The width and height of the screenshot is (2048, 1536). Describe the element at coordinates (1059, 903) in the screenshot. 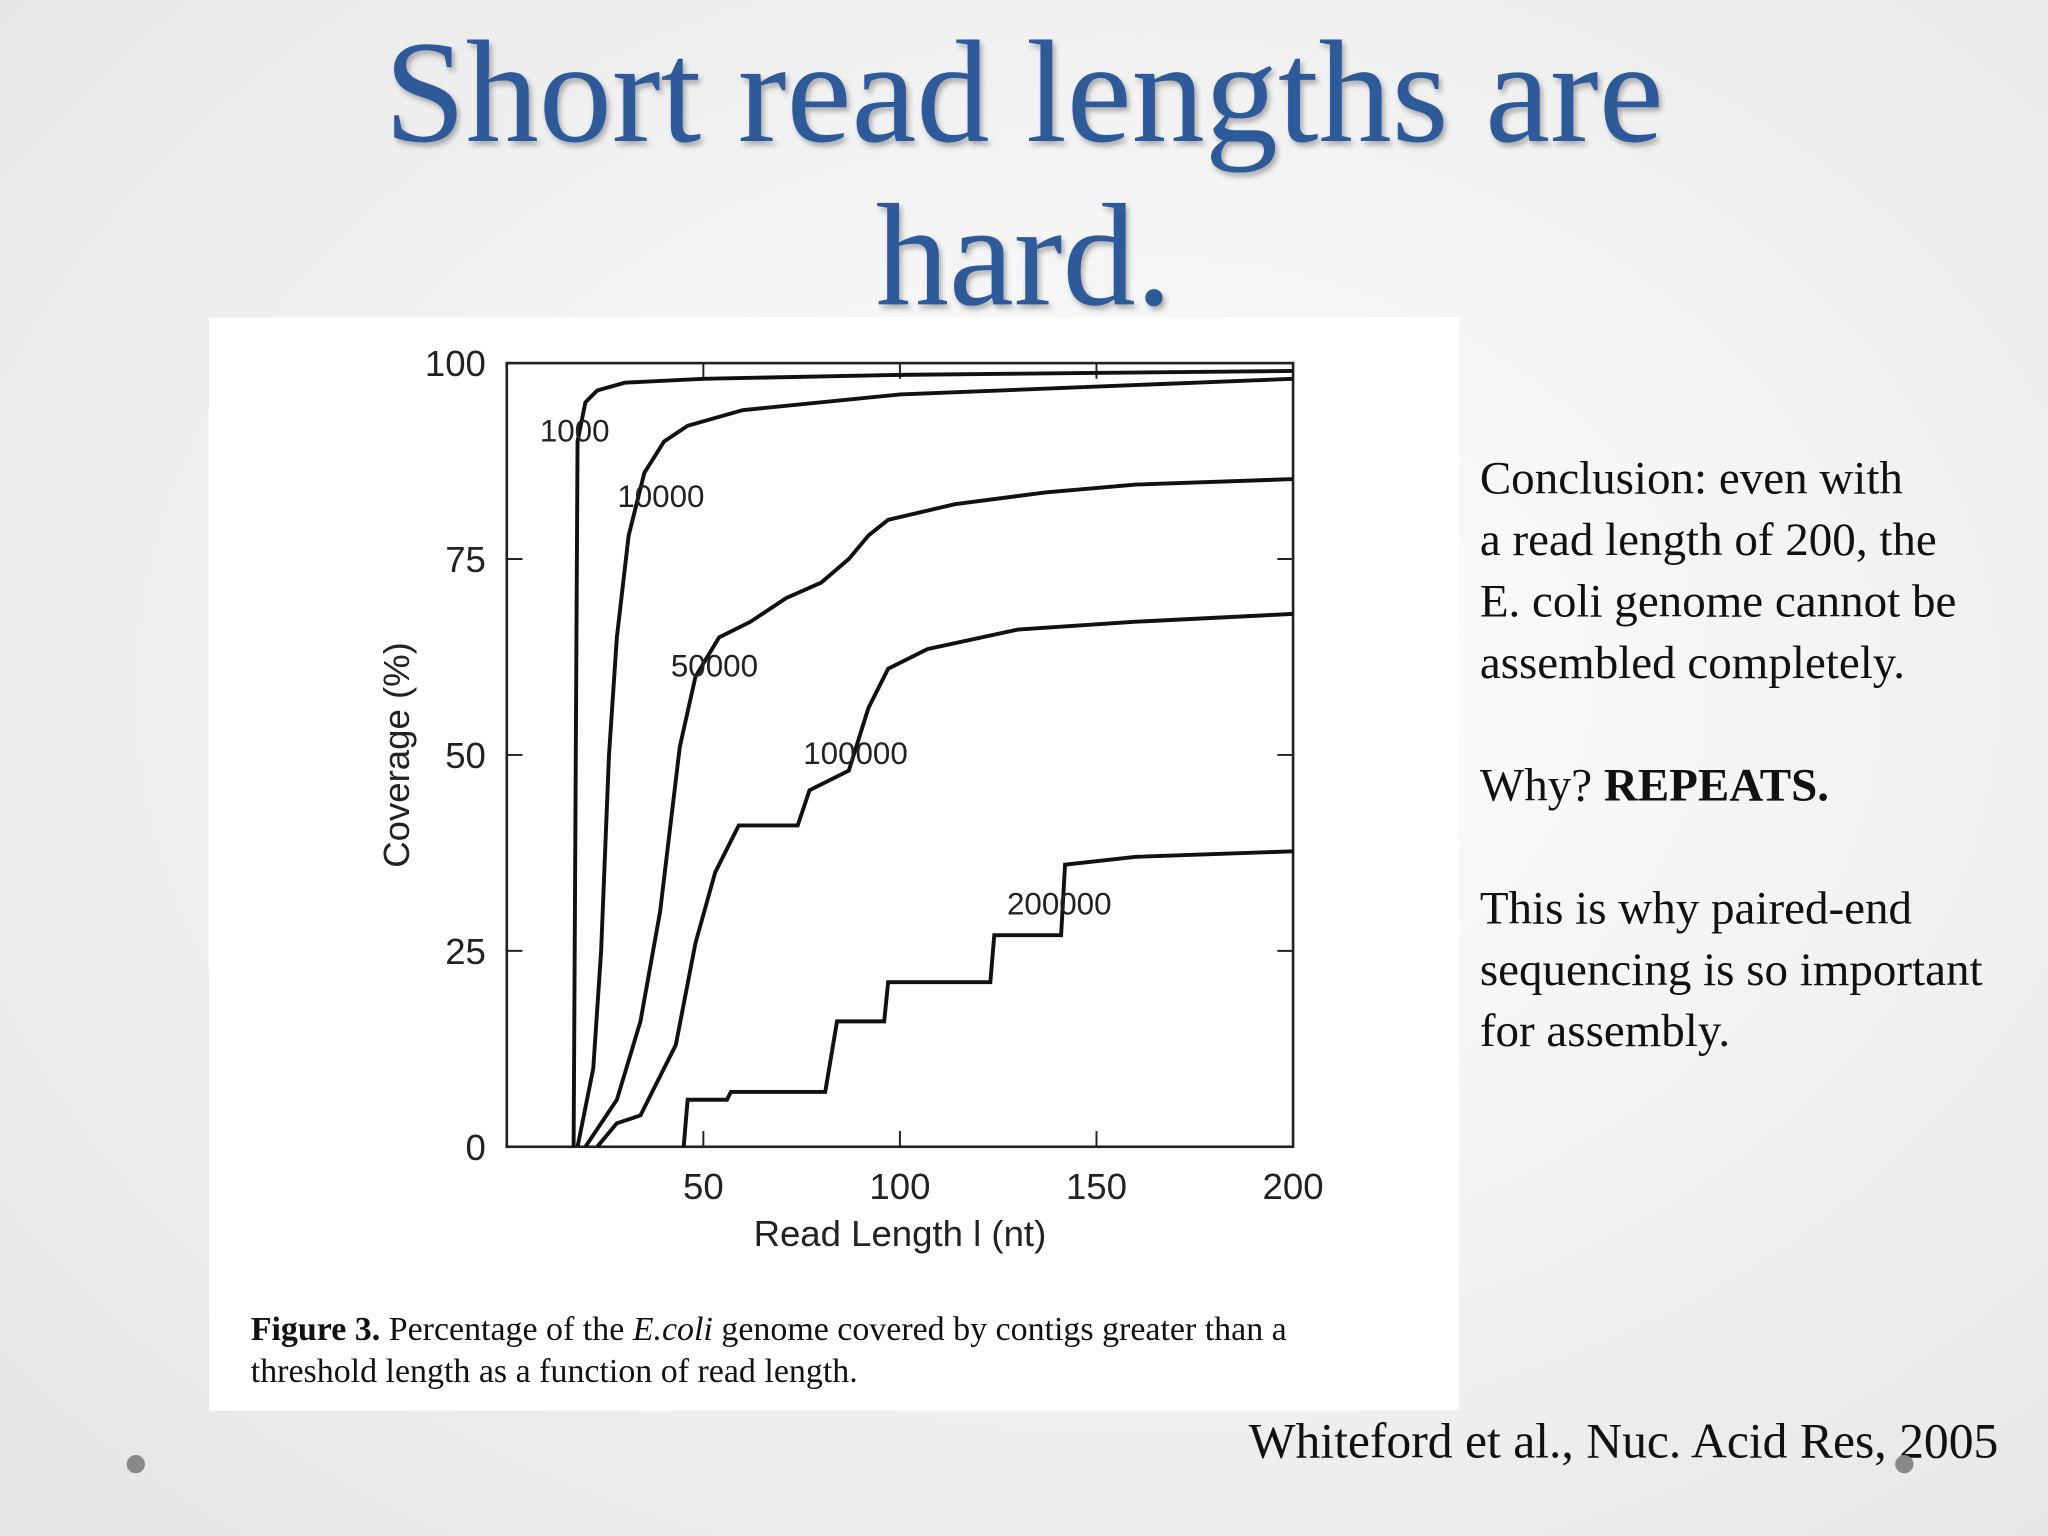

I see `series-label: 200000` at that location.